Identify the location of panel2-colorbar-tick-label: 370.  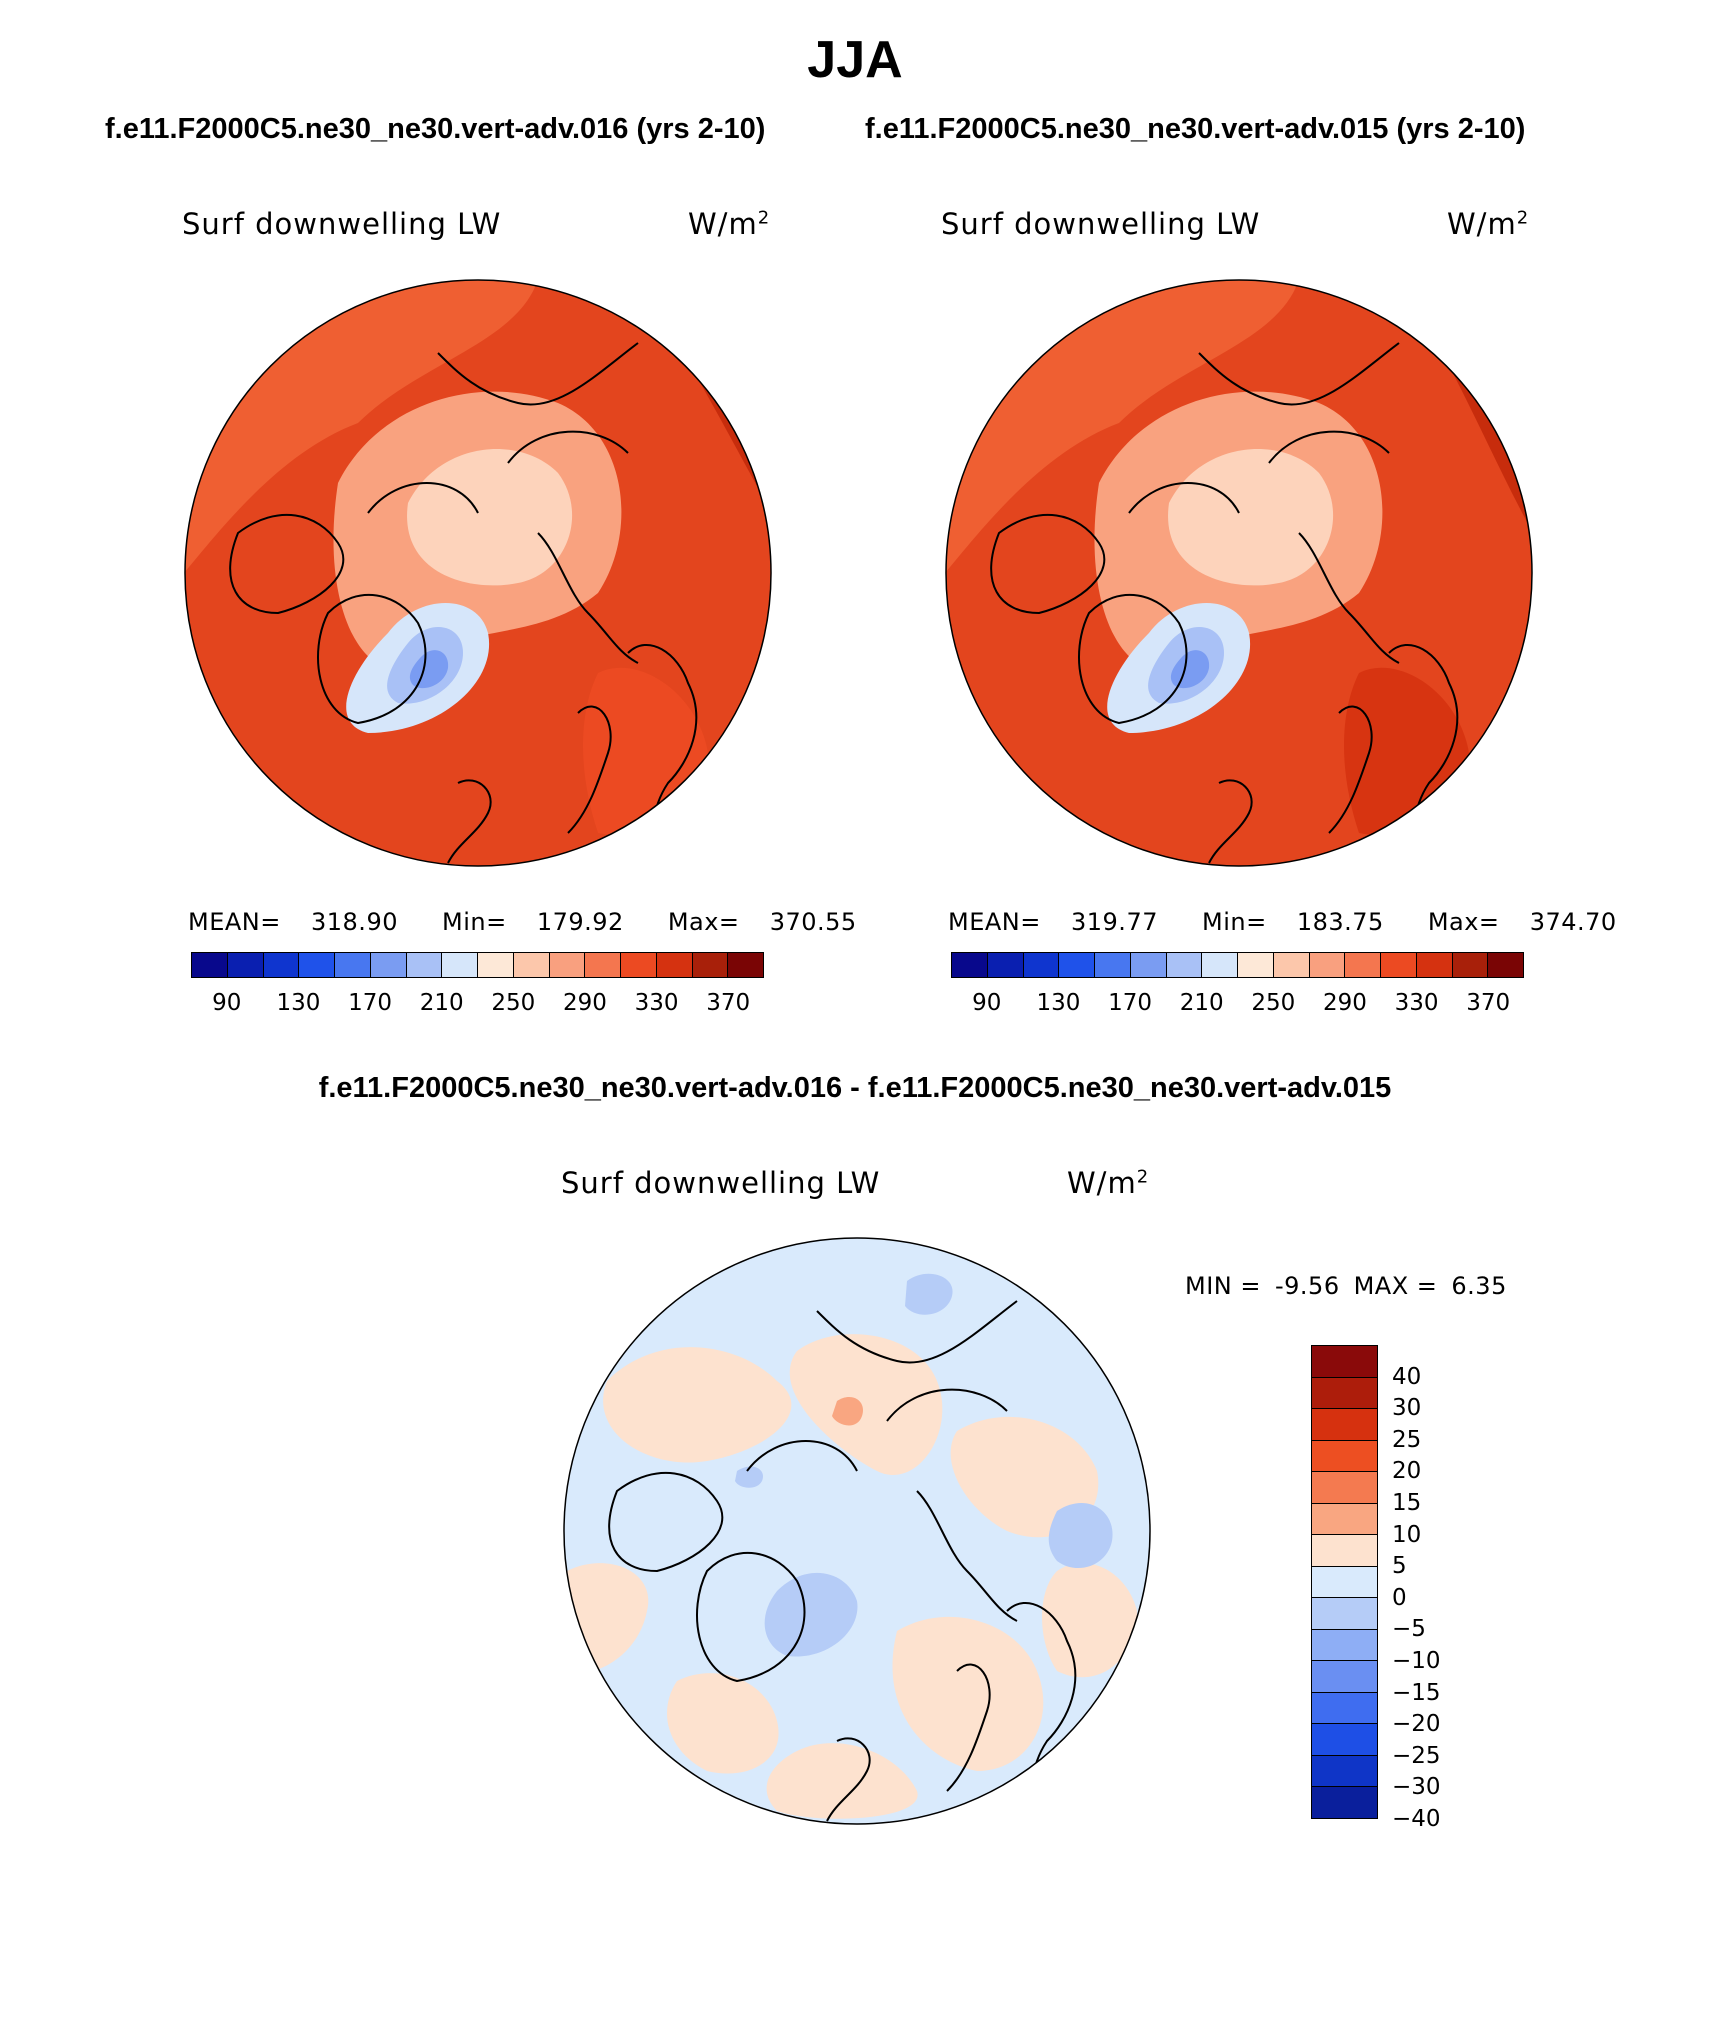
(1488, 1003).